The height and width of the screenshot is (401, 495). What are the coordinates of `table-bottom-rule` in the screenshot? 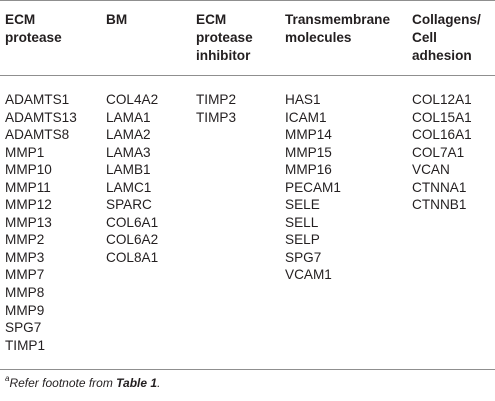 It's located at (247, 369).